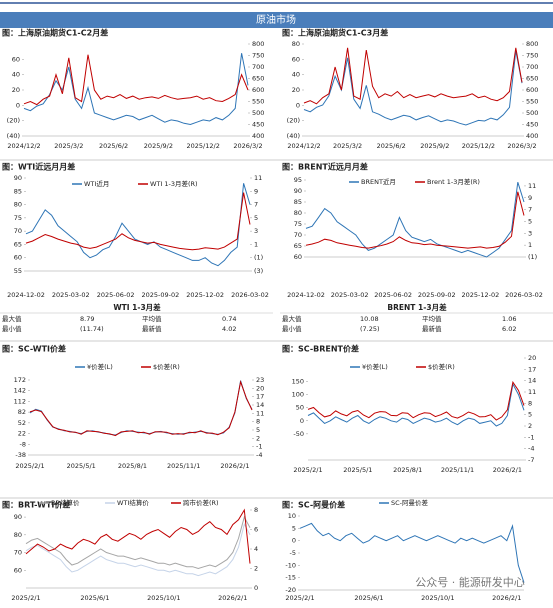 The image size is (553, 608). I want to click on x-tick-label: 2025-03-02, so click(350, 295).